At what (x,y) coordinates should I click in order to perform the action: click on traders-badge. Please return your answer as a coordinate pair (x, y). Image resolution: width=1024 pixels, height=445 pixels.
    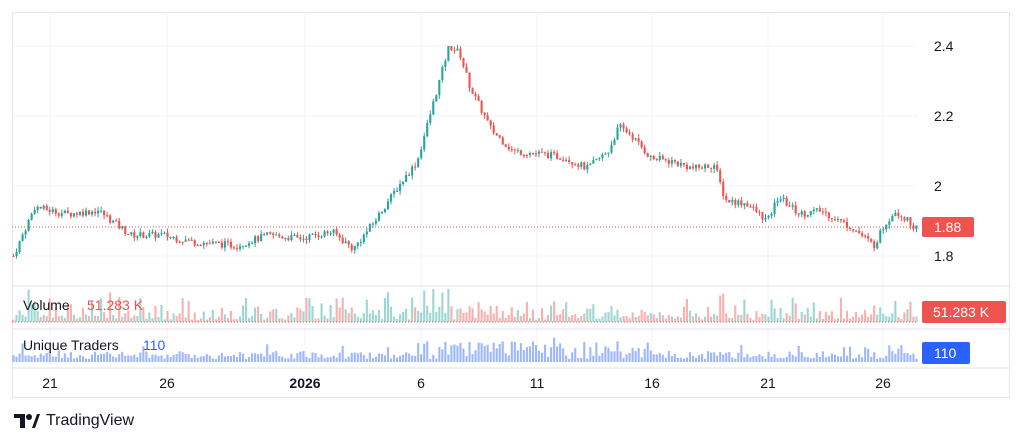
    Looking at the image, I should click on (946, 353).